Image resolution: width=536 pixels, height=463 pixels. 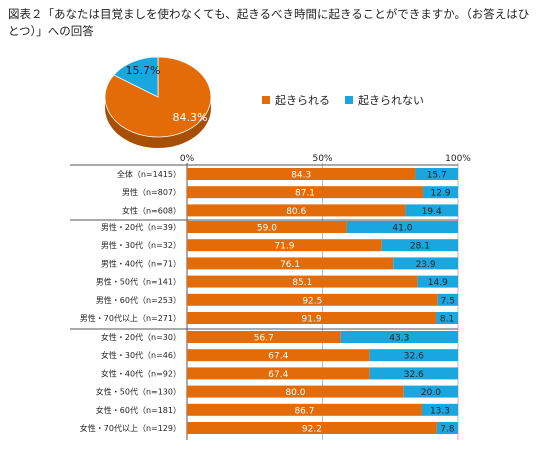 I want to click on row-label: 男性・60代（n=253）, so click(x=138, y=300).